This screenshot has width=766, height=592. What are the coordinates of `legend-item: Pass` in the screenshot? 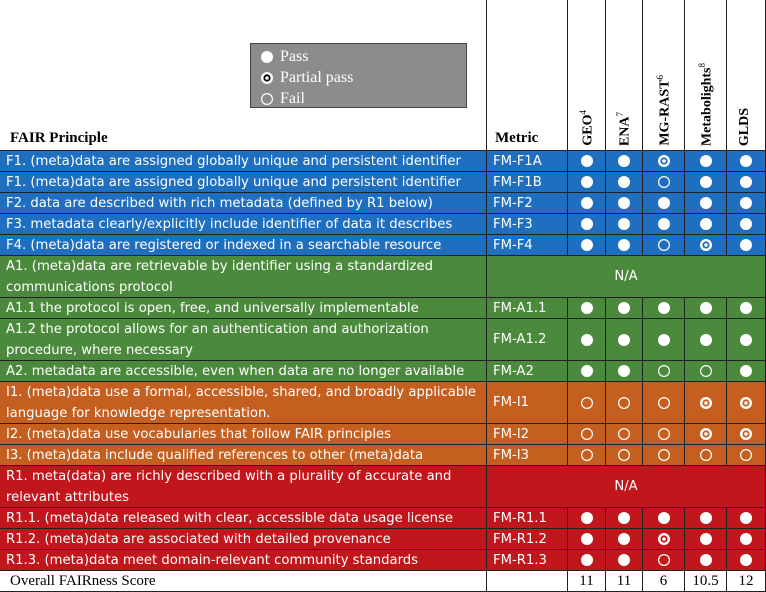 It's located at (362, 56).